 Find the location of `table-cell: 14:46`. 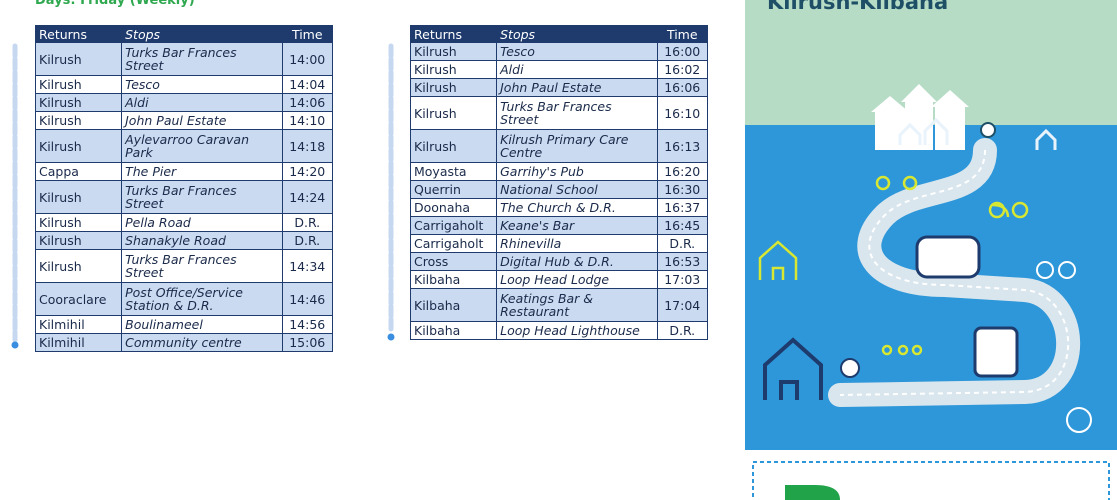

table-cell: 14:46 is located at coordinates (307, 299).